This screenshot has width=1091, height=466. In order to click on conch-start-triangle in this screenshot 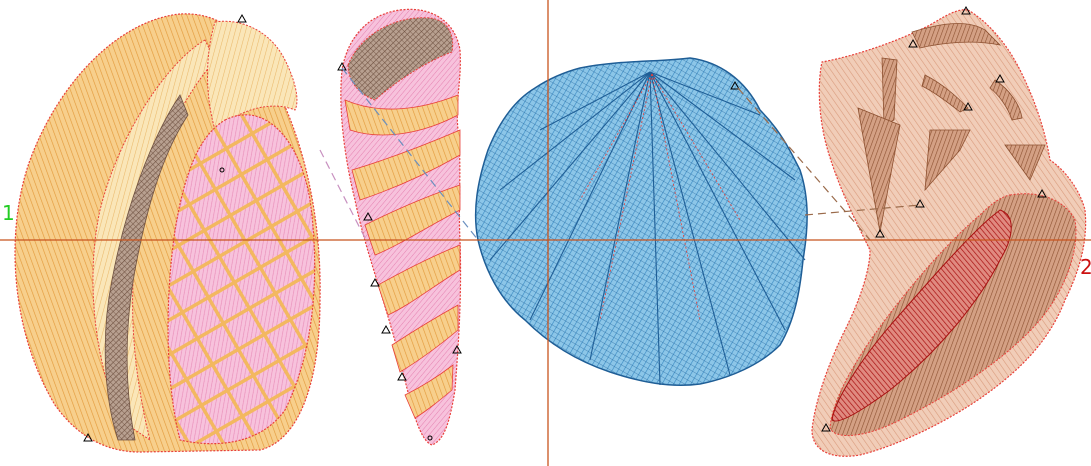, I will do `click(966, 10)`.